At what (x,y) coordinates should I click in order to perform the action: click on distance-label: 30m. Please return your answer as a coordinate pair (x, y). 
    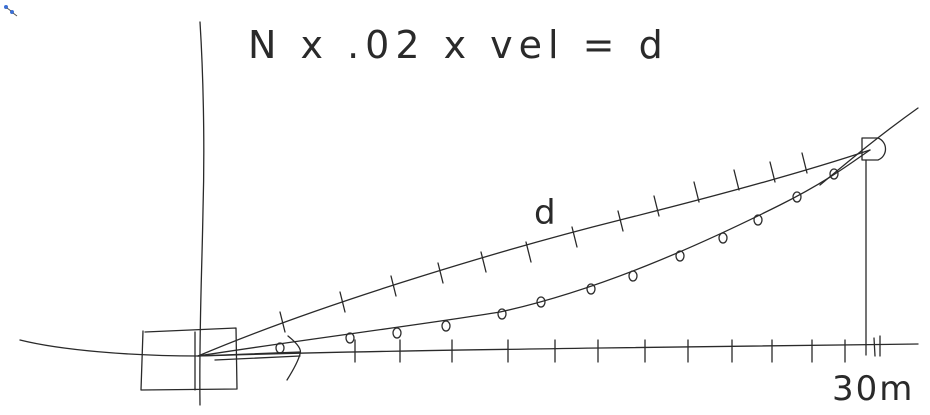
    Looking at the image, I should click on (873, 389).